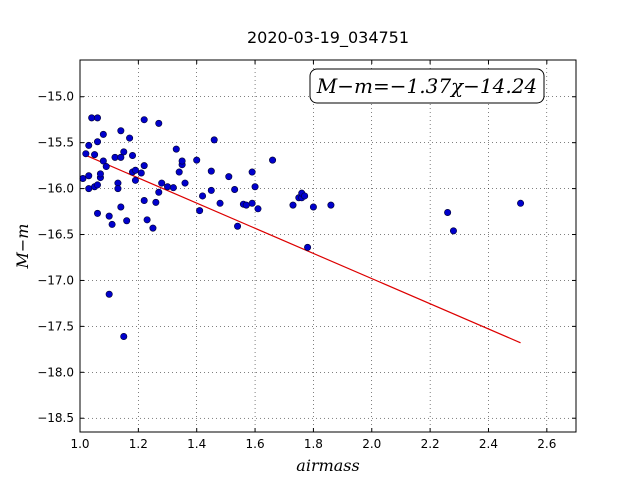 The width and height of the screenshot is (640, 480). Describe the element at coordinates (328, 38) in the screenshot. I see `chart-title: 2020-03-19_034751` at that location.